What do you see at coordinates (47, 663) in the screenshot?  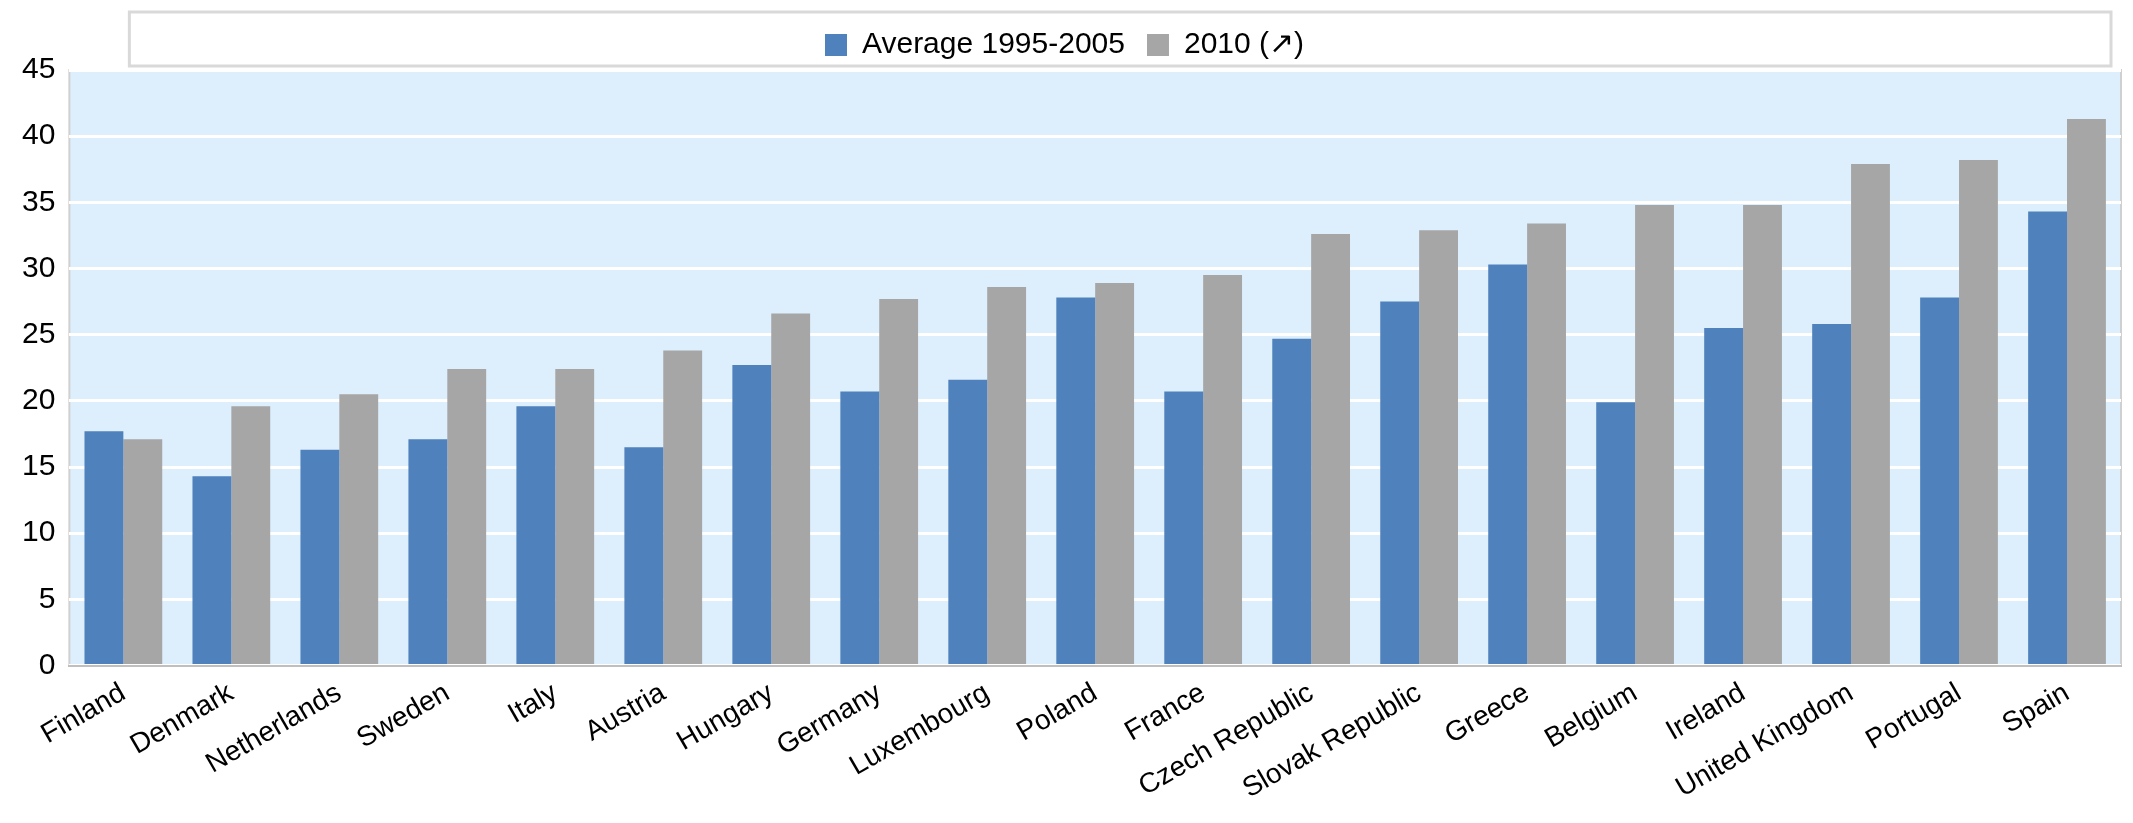 I see `y-tick-label: 0` at bounding box center [47, 663].